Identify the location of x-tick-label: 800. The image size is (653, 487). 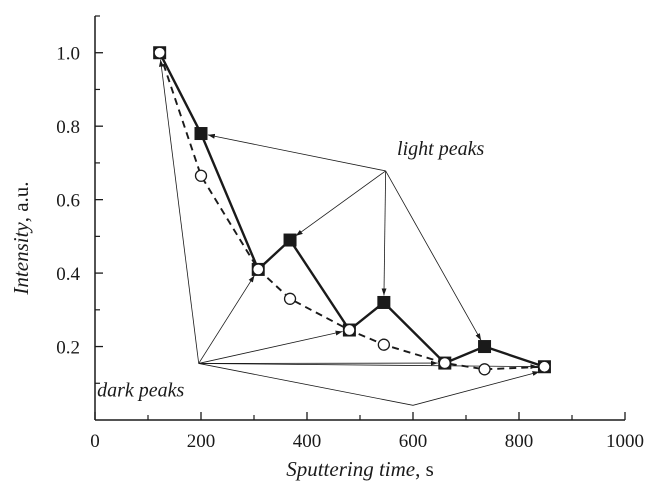
(519, 441).